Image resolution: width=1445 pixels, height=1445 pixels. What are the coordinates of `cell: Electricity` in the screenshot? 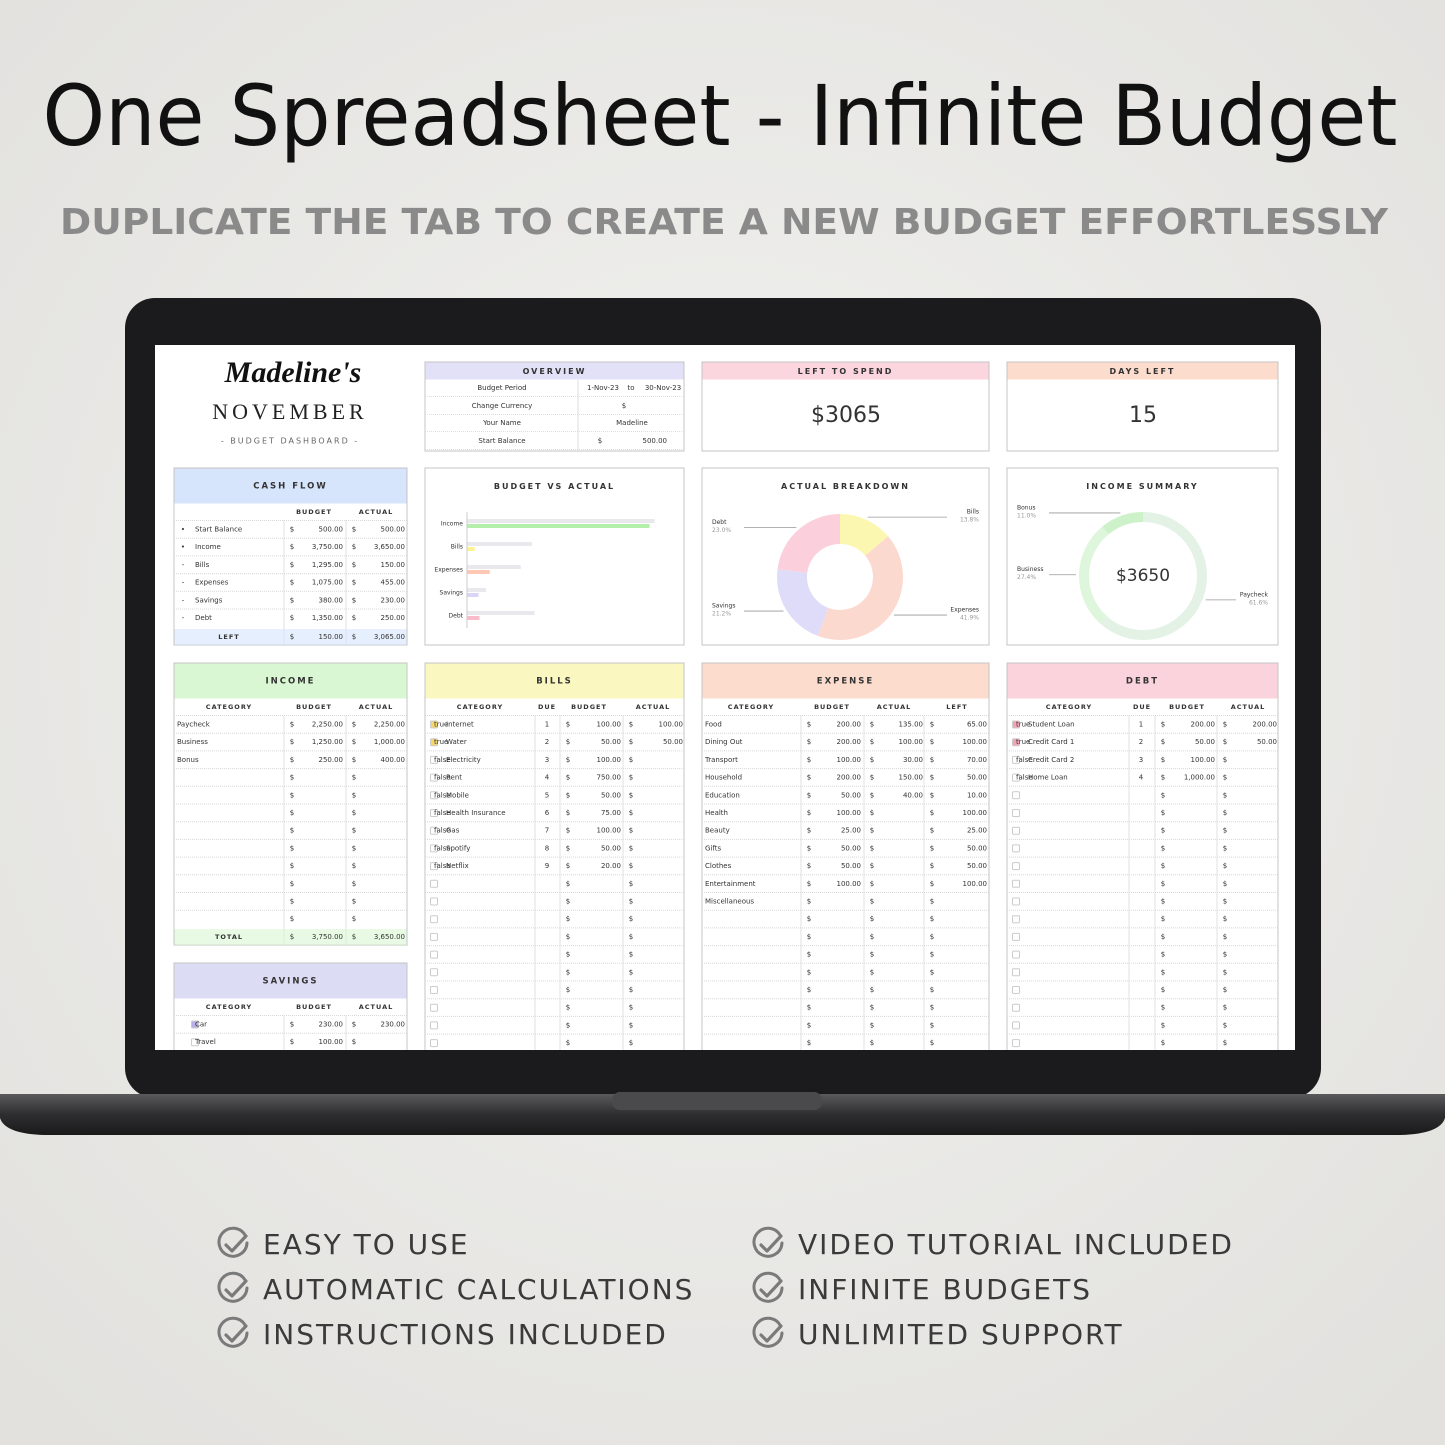 It's located at (463, 760).